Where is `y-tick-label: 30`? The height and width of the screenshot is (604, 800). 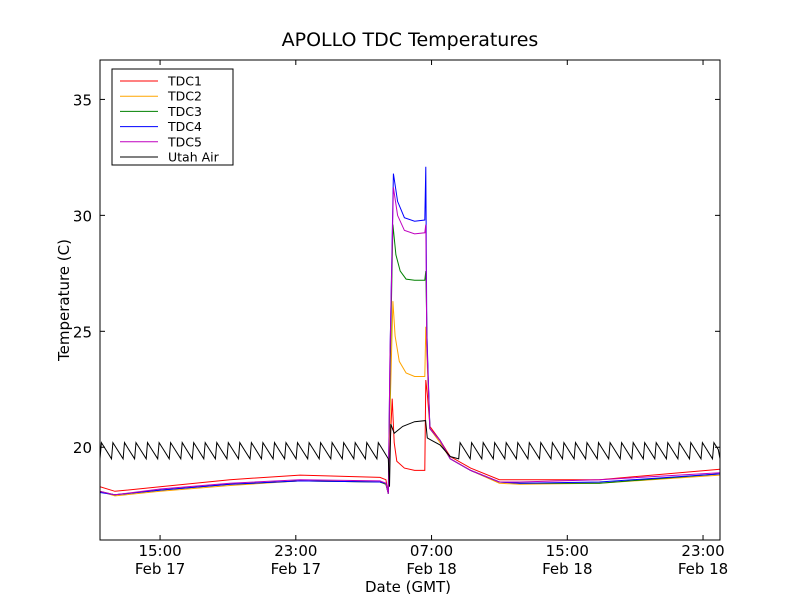 y-tick-label: 30 is located at coordinates (82, 216).